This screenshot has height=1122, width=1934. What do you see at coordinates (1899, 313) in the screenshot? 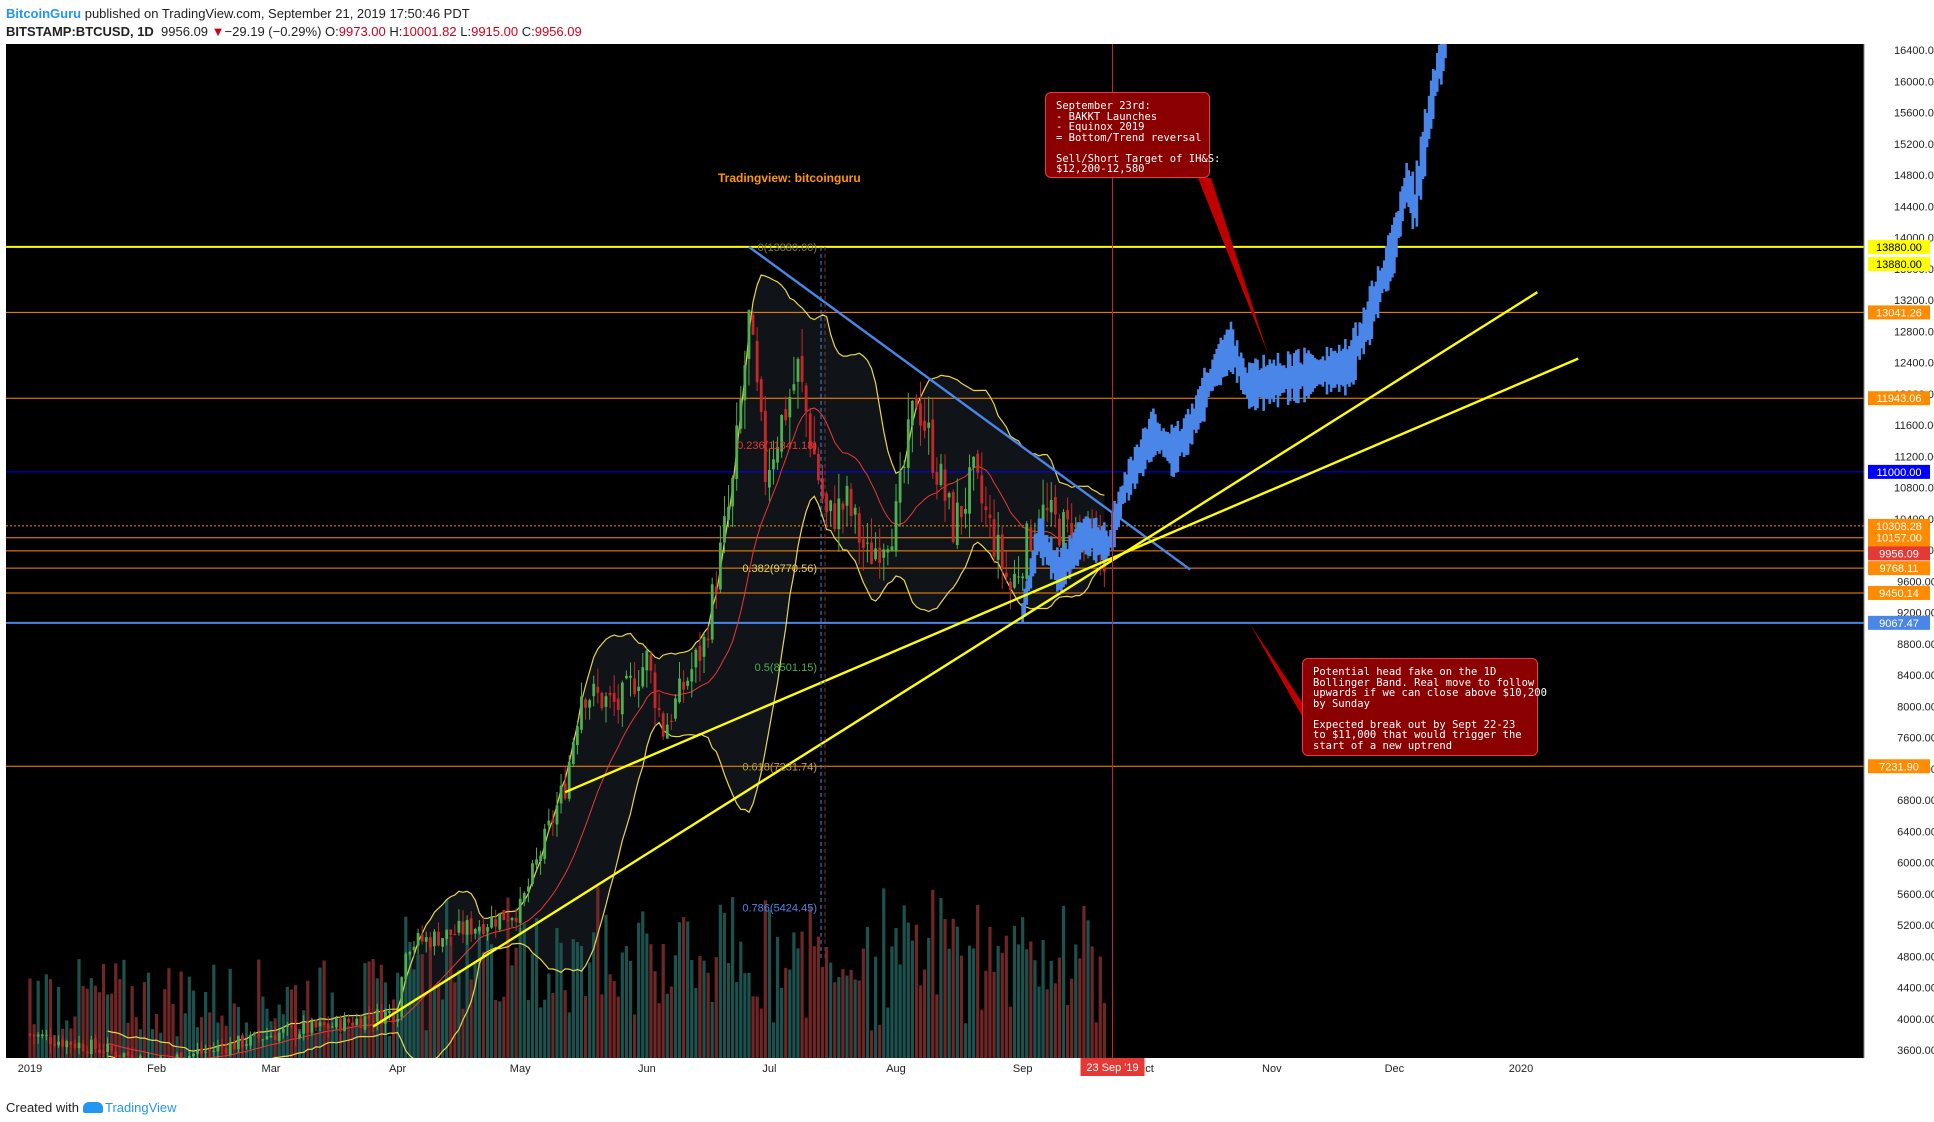
I see `level-label: 13041.26` at bounding box center [1899, 313].